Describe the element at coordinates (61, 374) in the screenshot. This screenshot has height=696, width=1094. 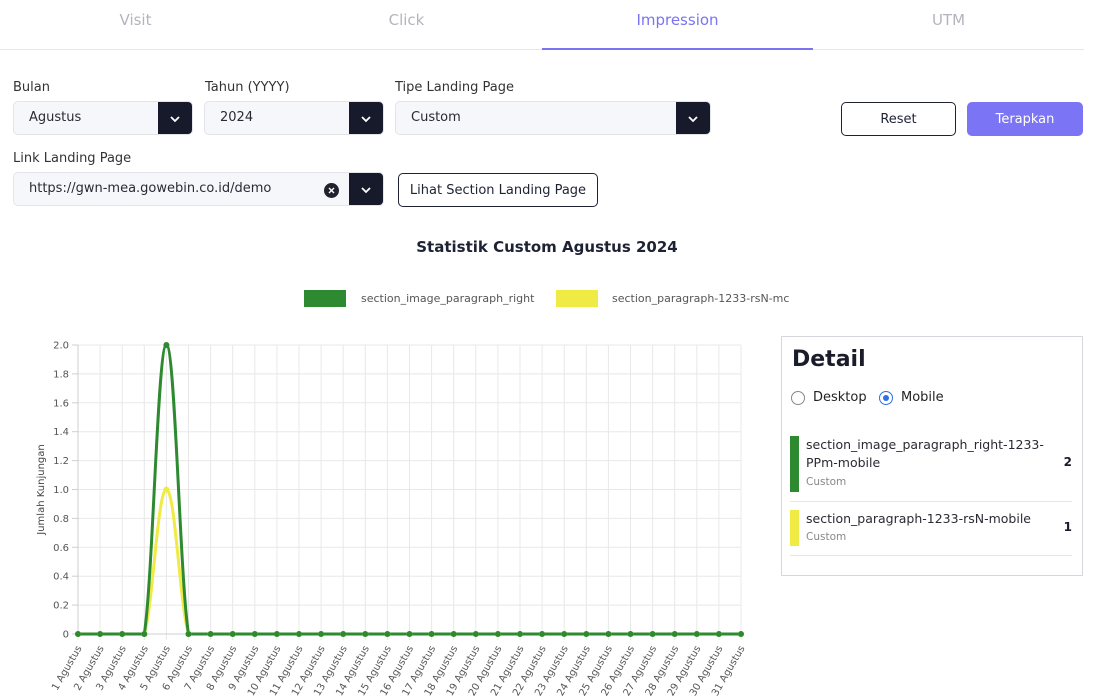
I see `y-tick-label: 1.8` at that location.